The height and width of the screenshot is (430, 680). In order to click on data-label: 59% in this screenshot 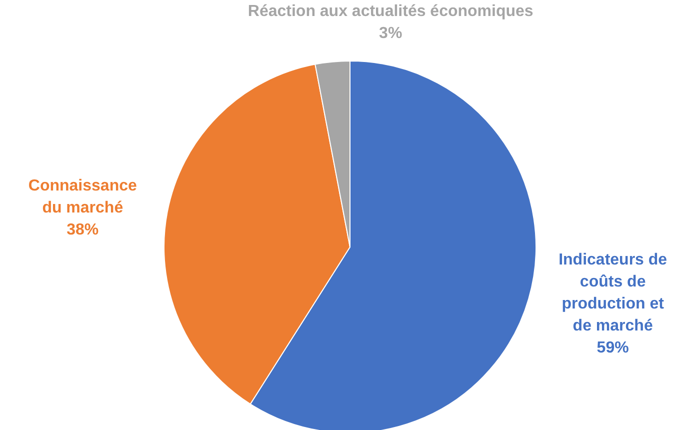, I will do `click(612, 348)`.